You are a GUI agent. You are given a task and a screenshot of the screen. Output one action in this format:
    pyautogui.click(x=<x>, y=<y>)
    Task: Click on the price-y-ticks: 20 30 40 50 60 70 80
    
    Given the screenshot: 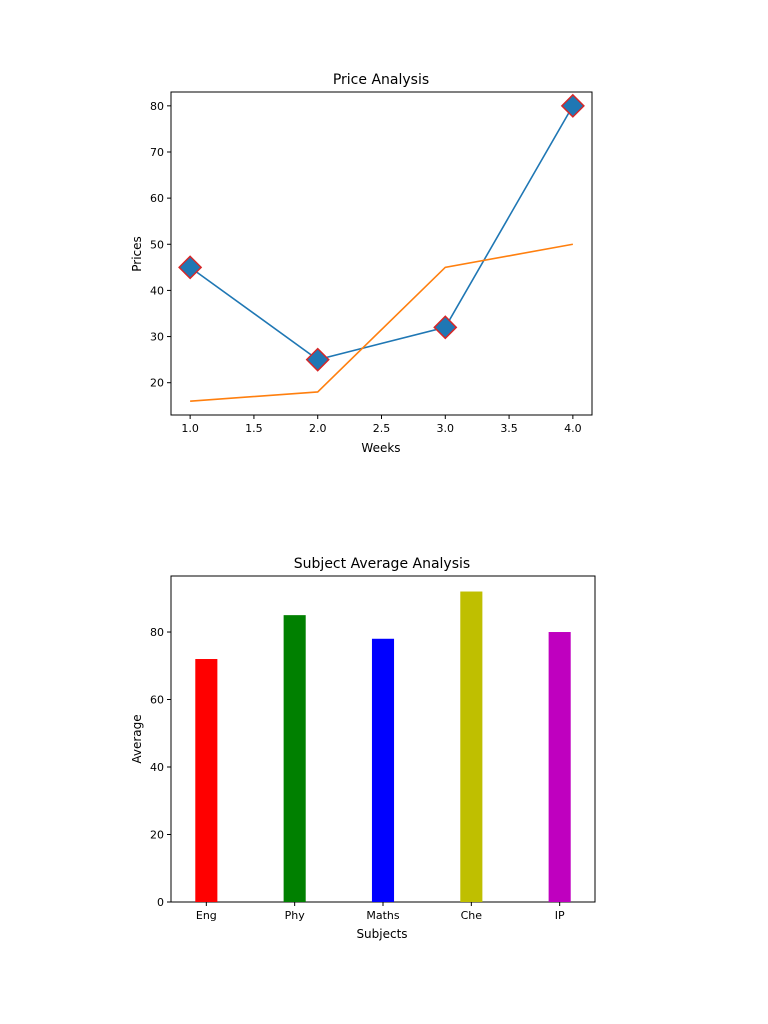 What is the action you would take?
    pyautogui.click(x=160, y=245)
    